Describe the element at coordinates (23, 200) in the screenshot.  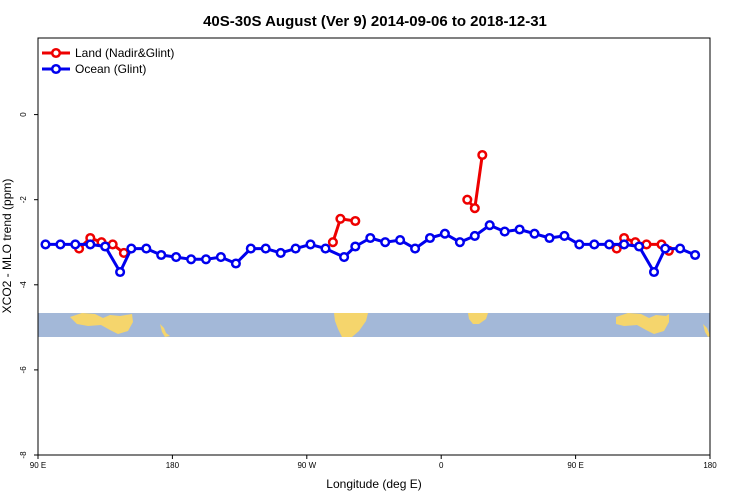
I see `y-tick-label: -2` at that location.